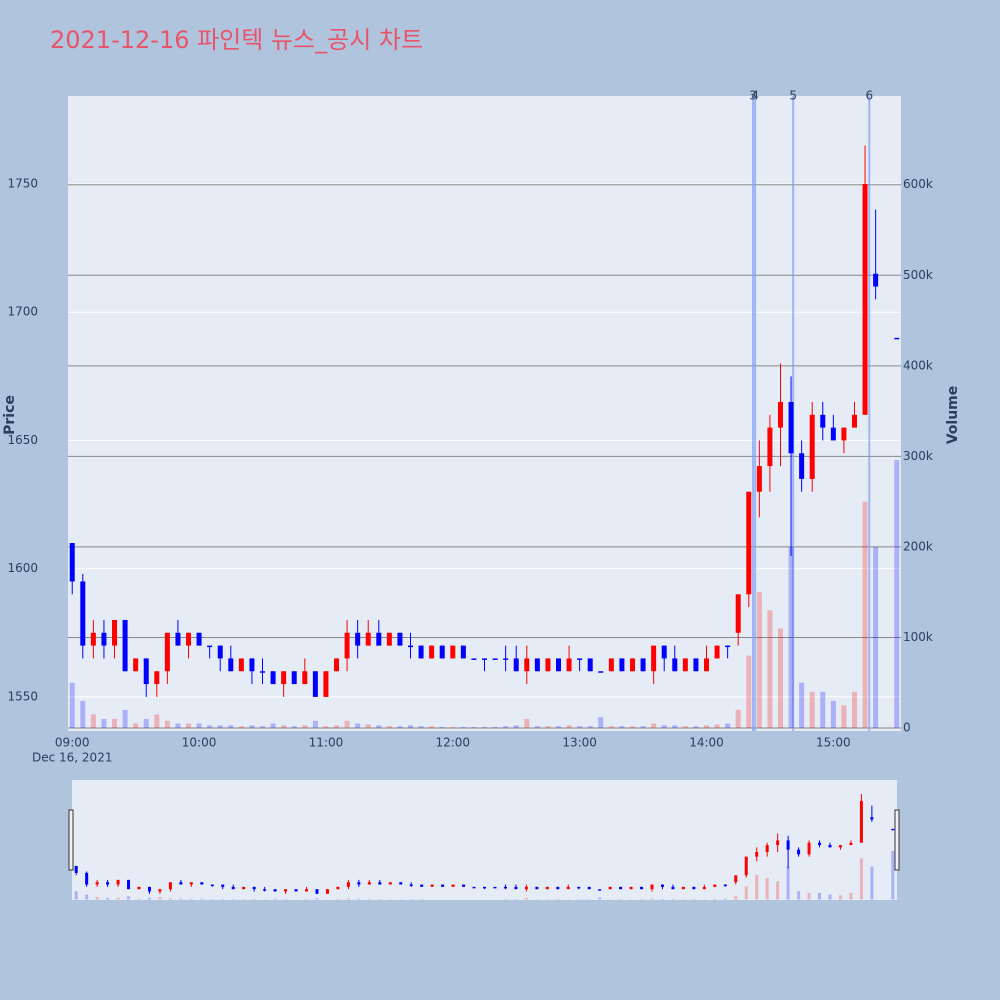 The image size is (1000, 1000). What do you see at coordinates (484, 840) in the screenshot?
I see `range-slider` at bounding box center [484, 840].